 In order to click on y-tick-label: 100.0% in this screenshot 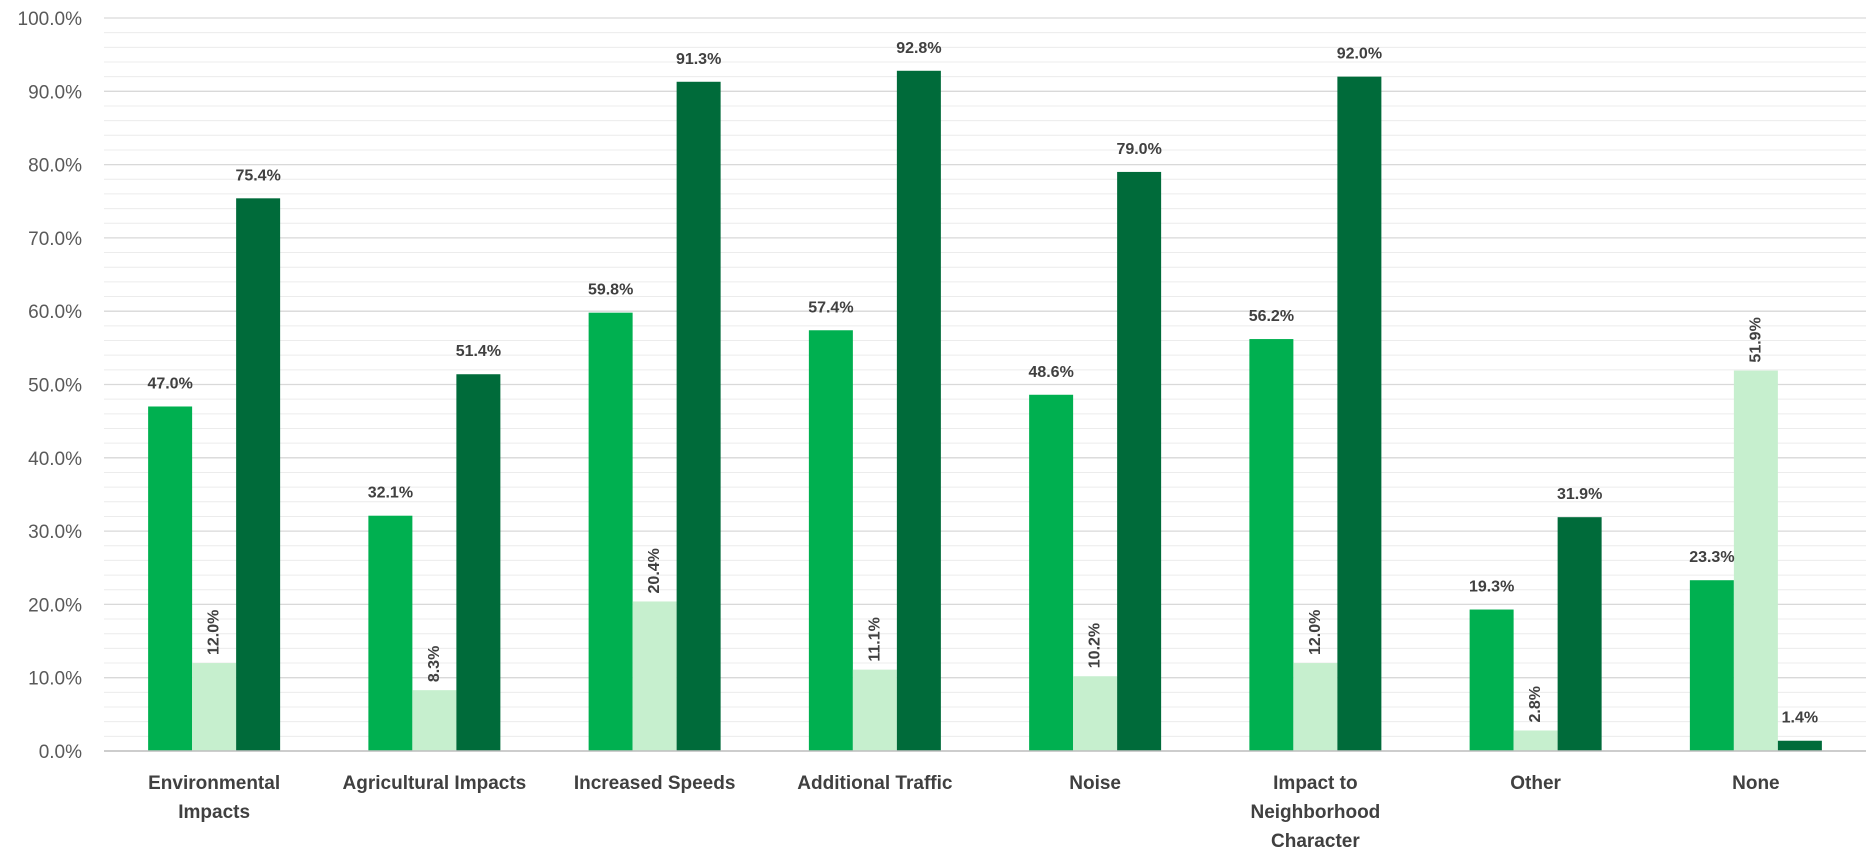, I will do `click(50, 19)`.